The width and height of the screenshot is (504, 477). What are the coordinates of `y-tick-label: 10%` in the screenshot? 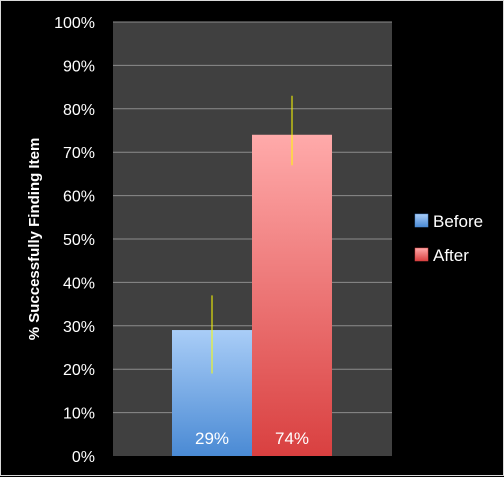 It's located at (79, 414).